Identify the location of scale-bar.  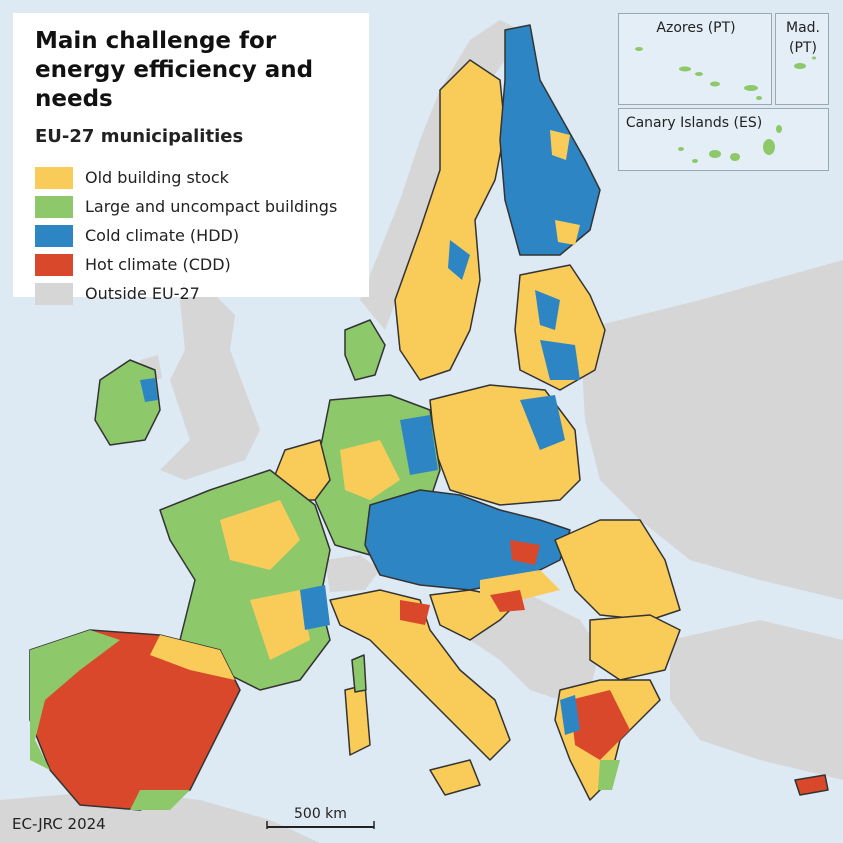
(320, 827).